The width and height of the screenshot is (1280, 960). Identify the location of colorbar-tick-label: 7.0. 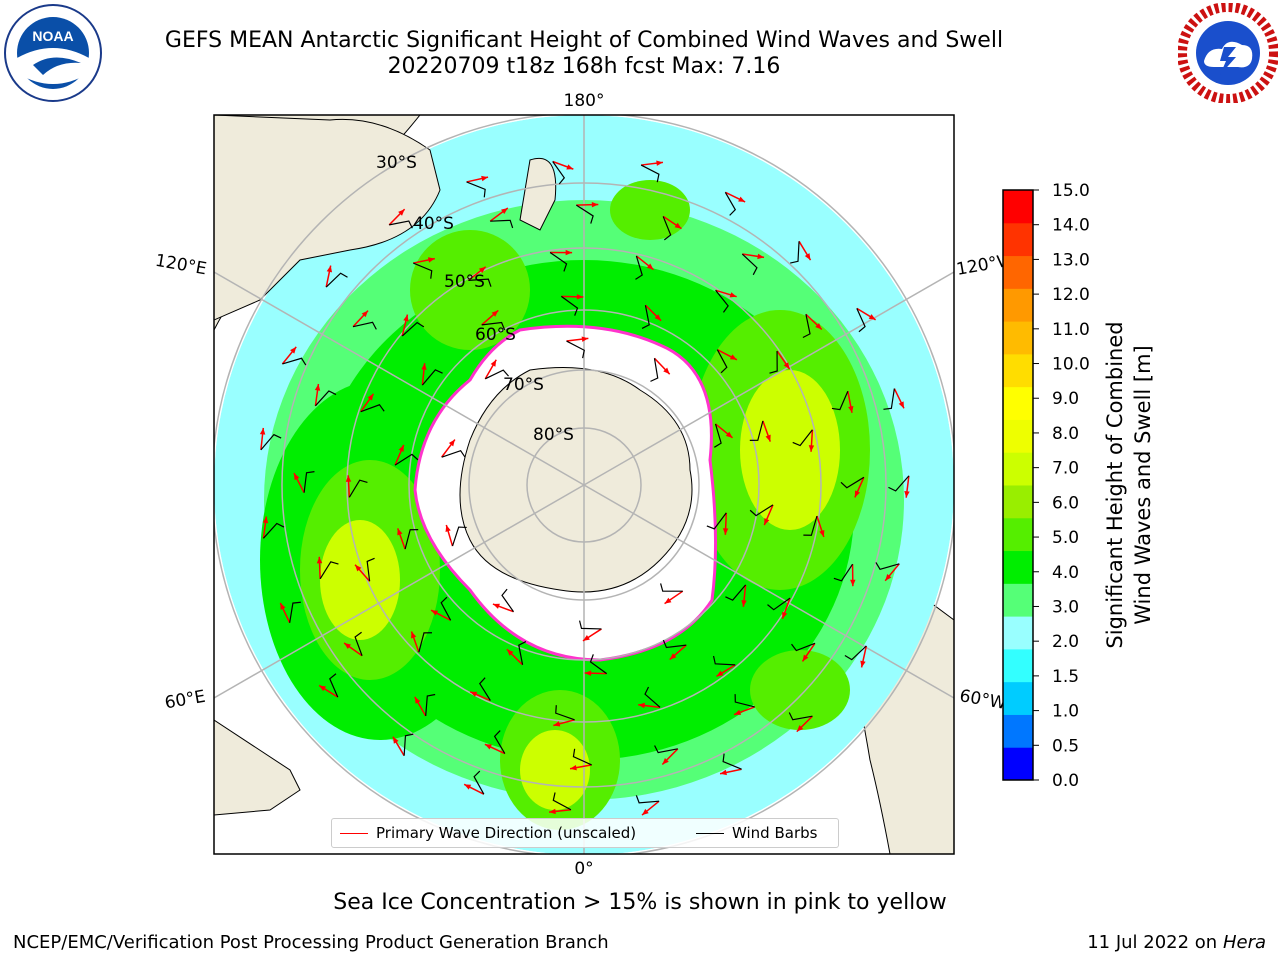
(1065, 469).